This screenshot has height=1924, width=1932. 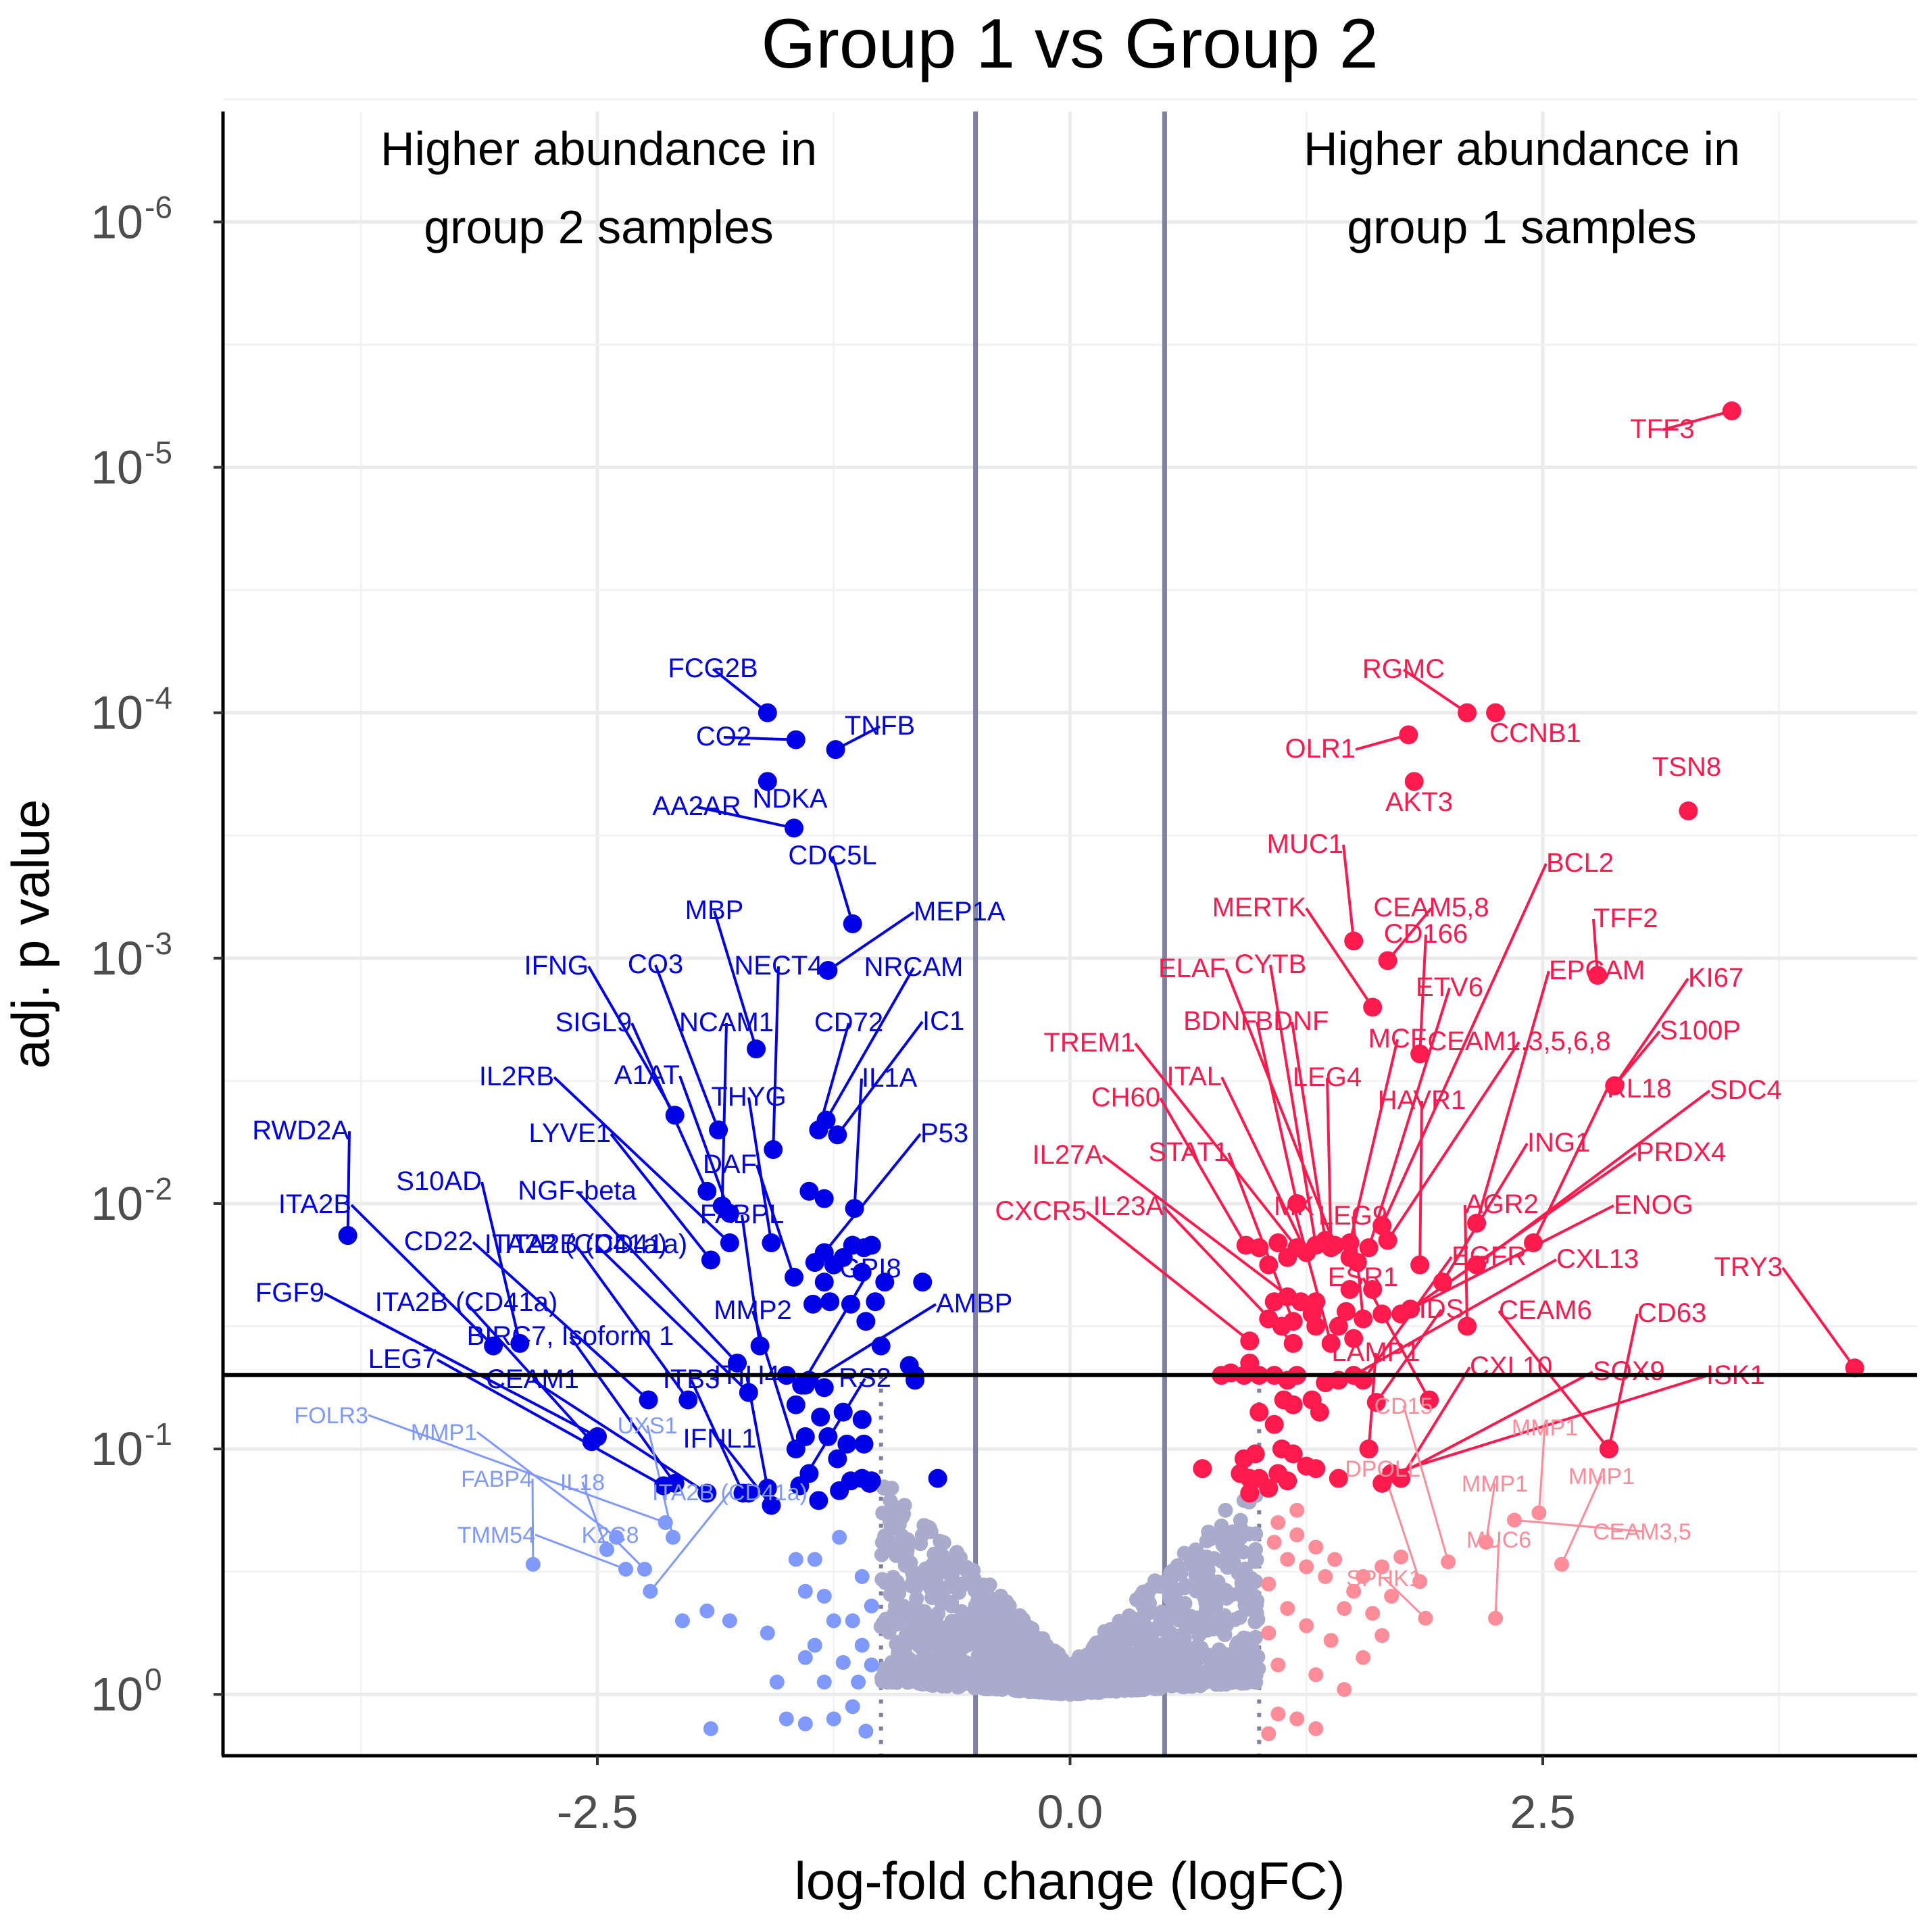 What do you see at coordinates (1067, 1797) in the screenshot?
I see `x-axis-ticks: -2.5 0.0 2.5` at bounding box center [1067, 1797].